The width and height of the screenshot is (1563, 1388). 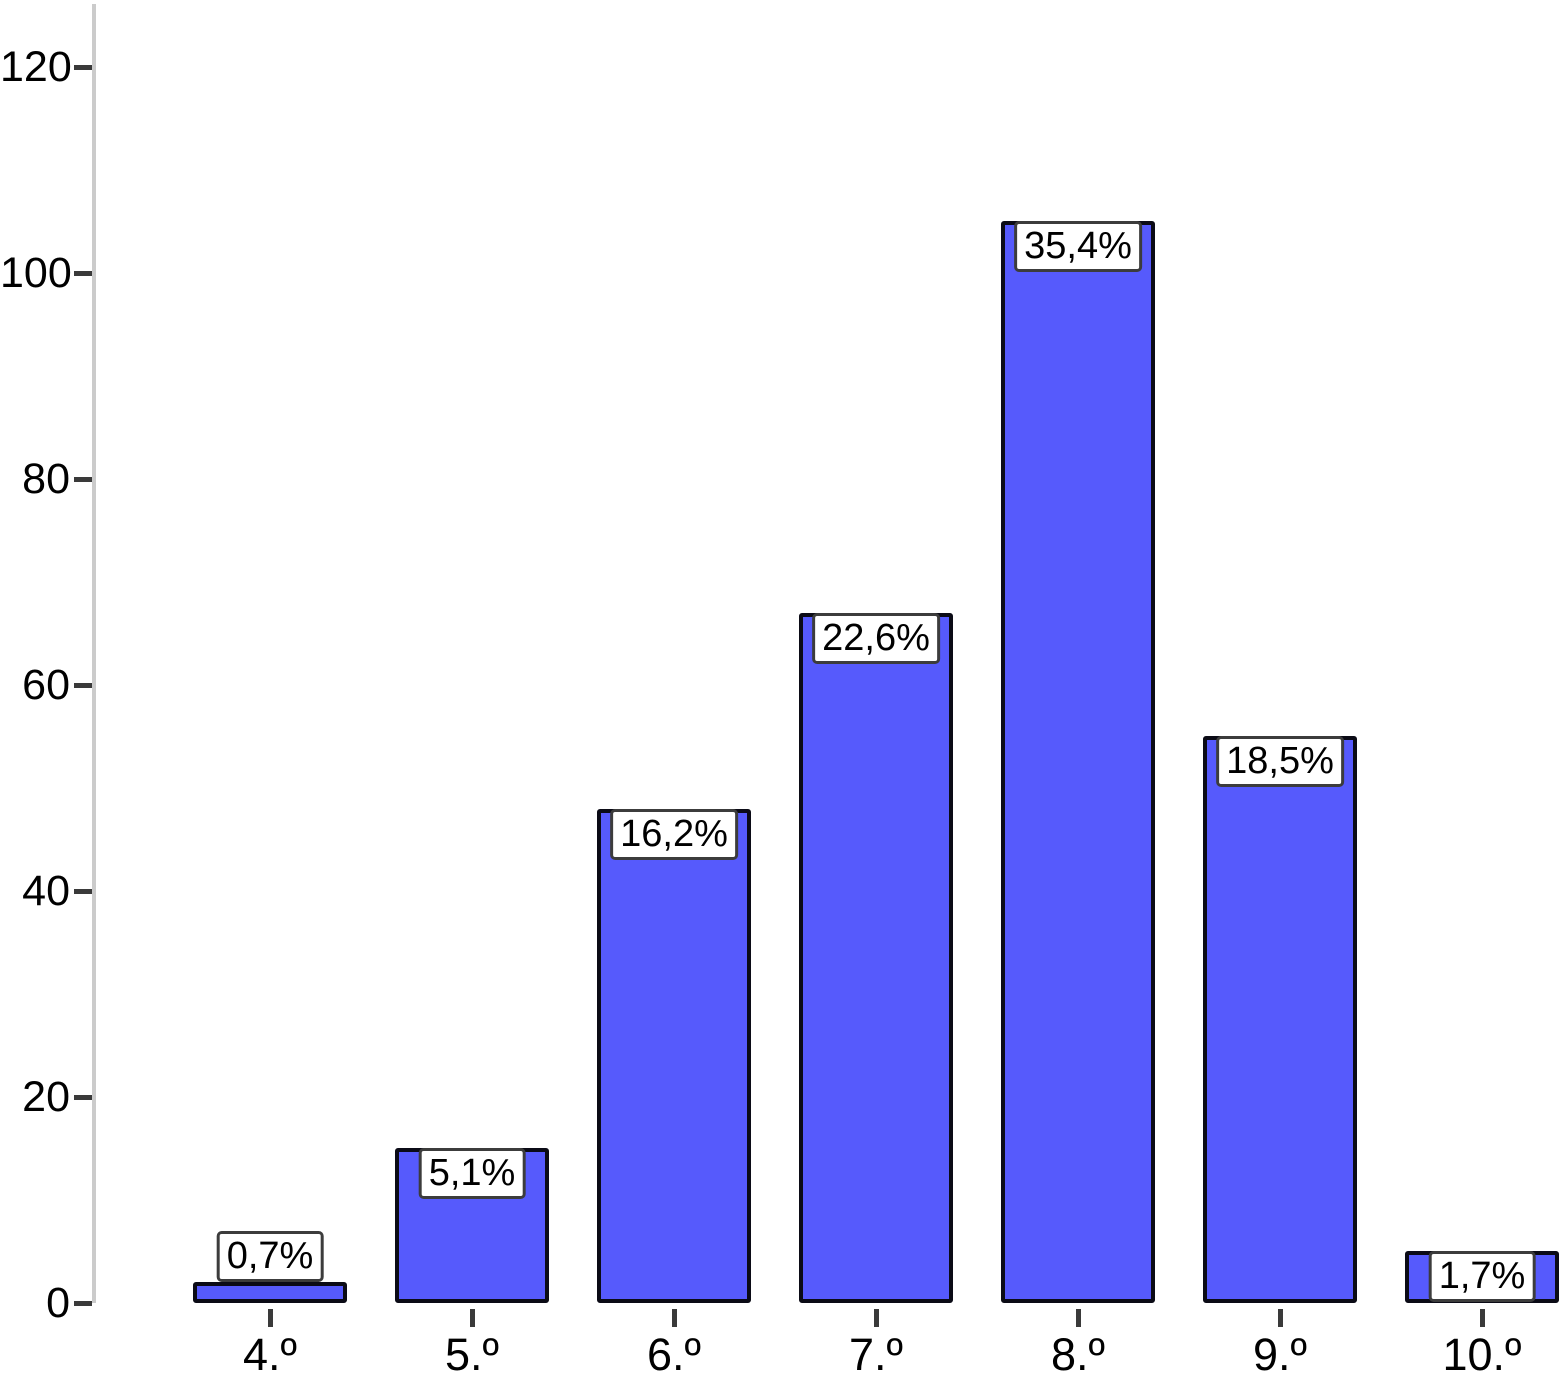 What do you see at coordinates (1280, 1354) in the screenshot?
I see `x-axis-tick-label: 9.º` at bounding box center [1280, 1354].